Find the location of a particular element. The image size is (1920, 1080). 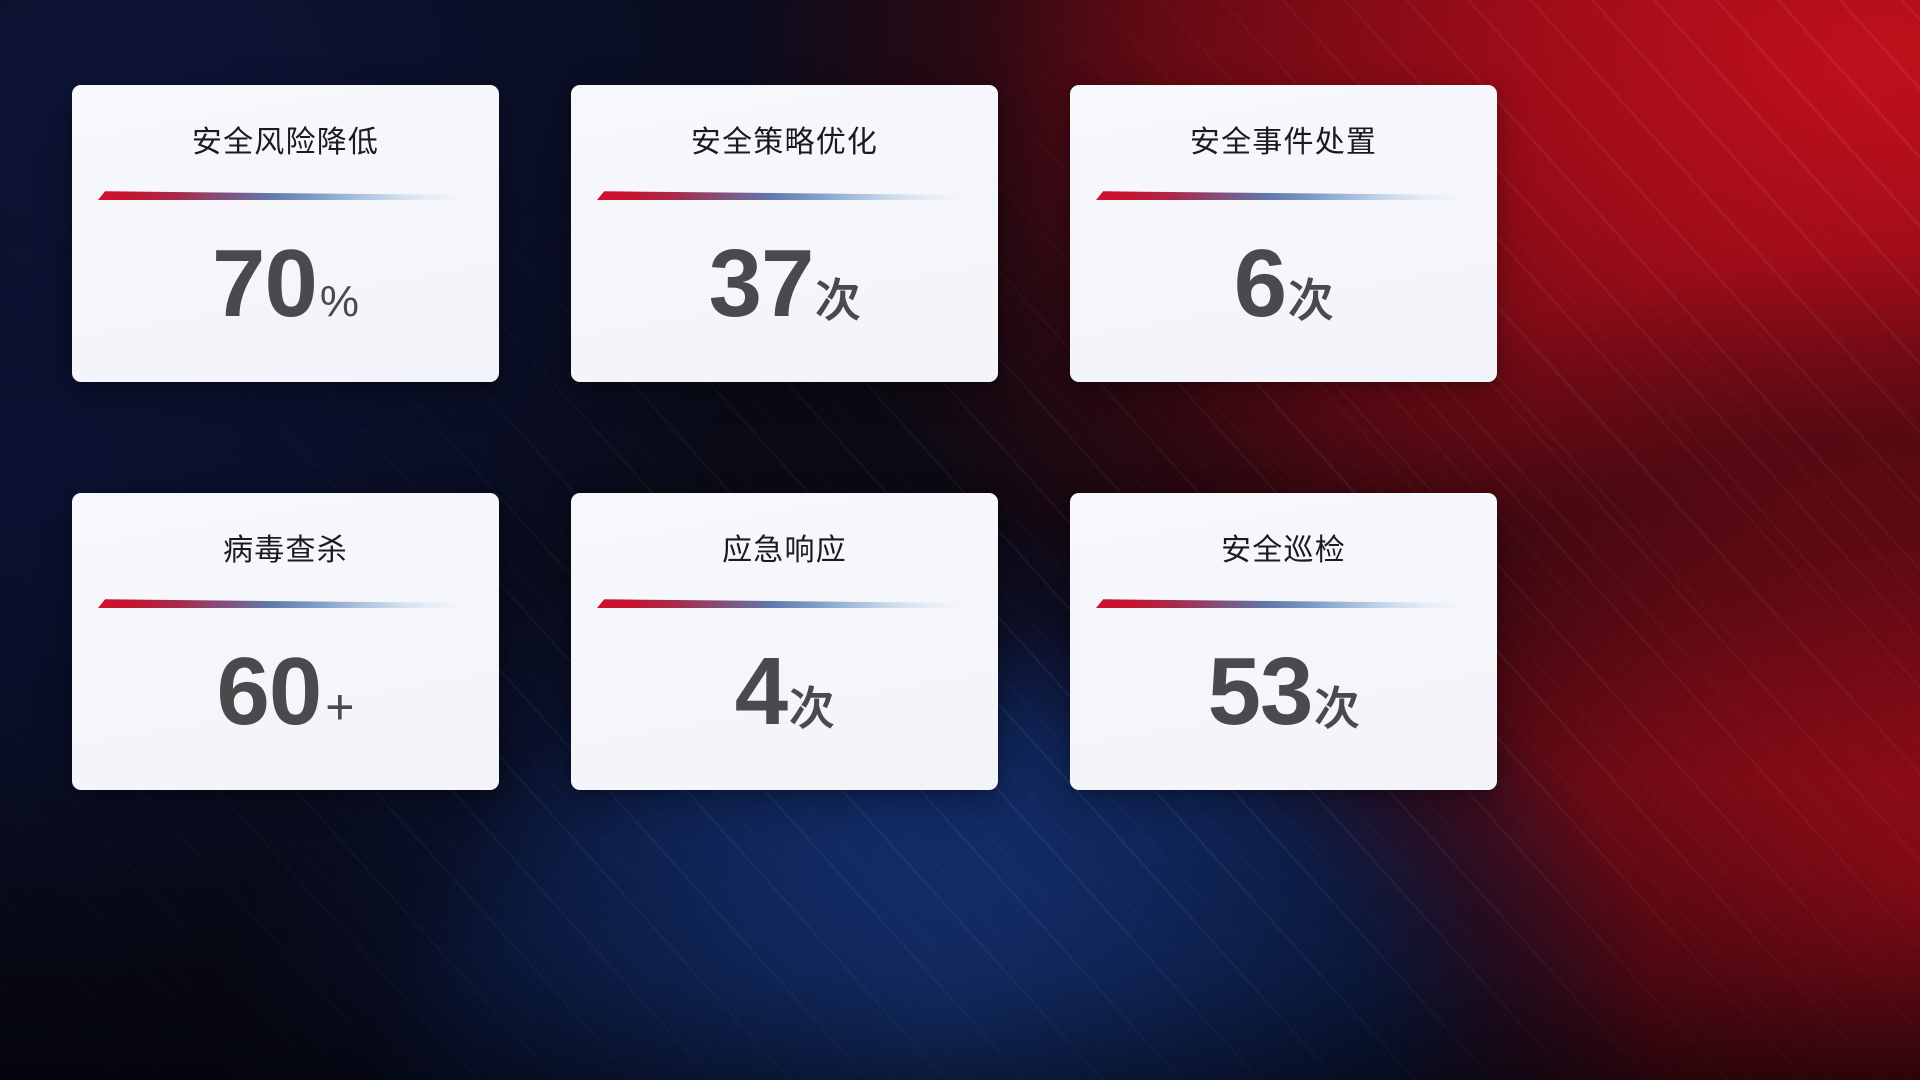

metric-value-group: 37 次 is located at coordinates (784, 284).